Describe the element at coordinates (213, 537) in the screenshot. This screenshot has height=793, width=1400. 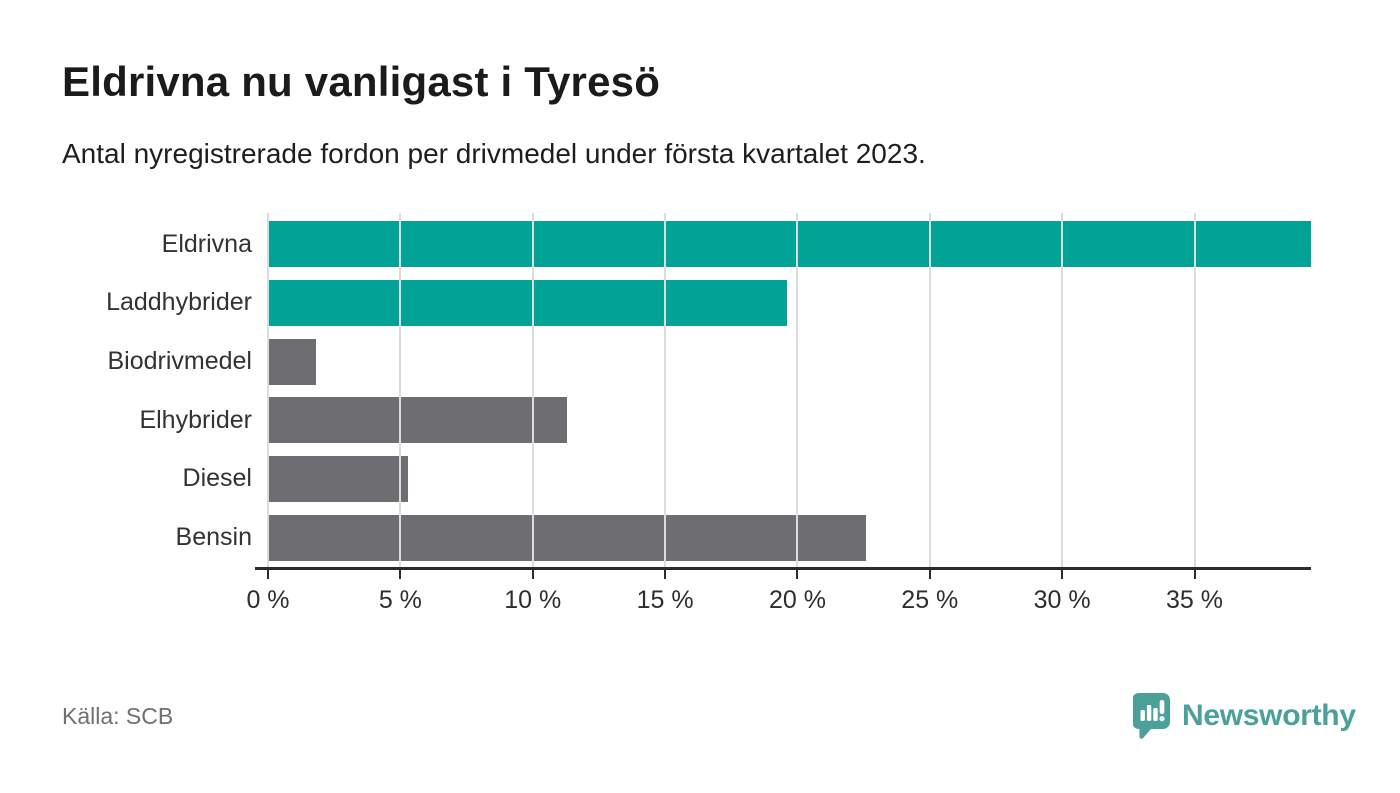
I see `category-label: Bensin` at that location.